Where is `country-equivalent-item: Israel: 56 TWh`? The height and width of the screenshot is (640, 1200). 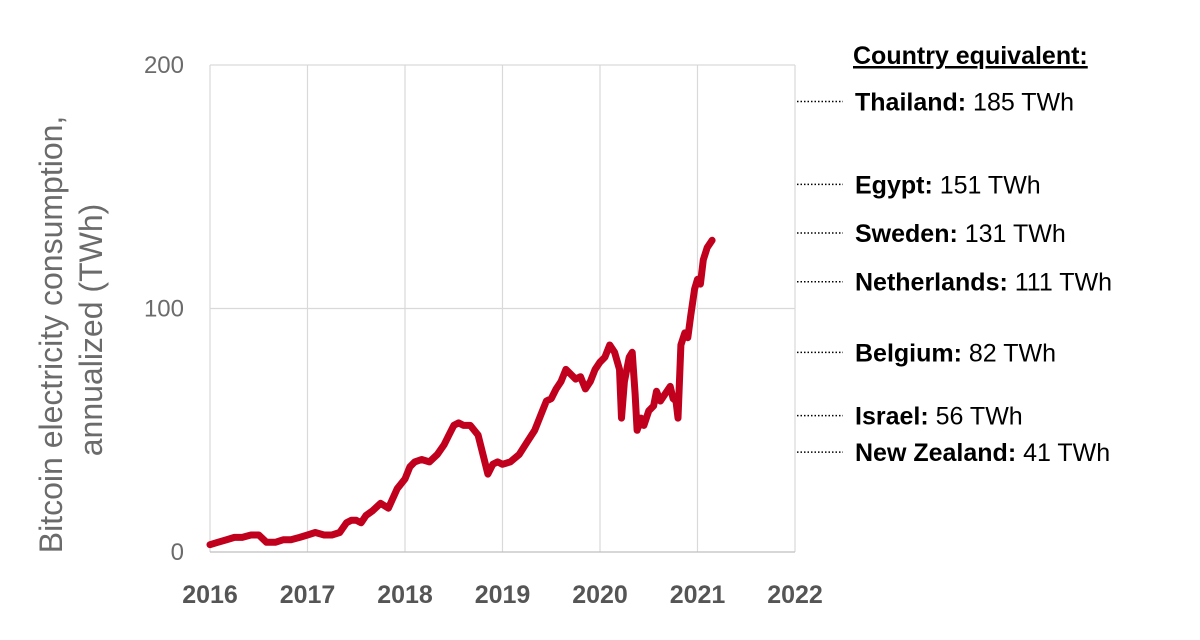 country-equivalent-item: Israel: 56 TWh is located at coordinates (910, 417).